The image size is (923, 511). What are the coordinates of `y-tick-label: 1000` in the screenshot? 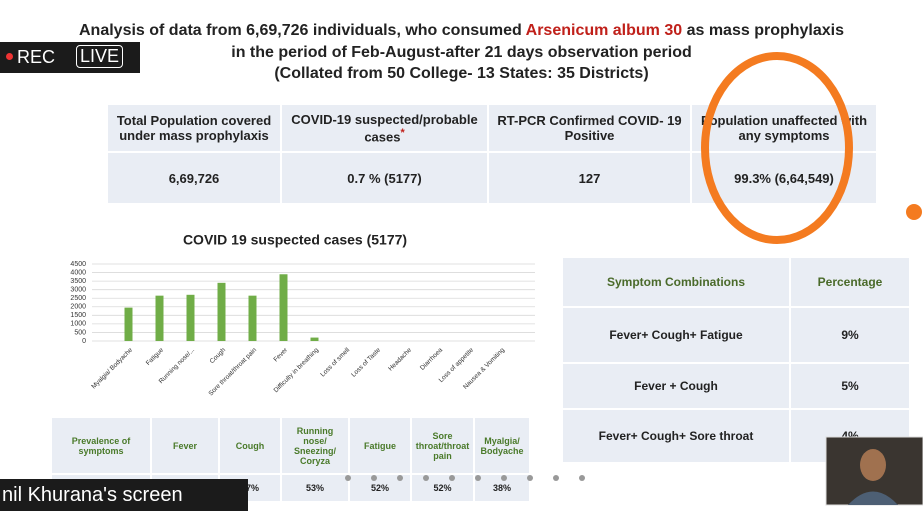 It's located at (78, 324).